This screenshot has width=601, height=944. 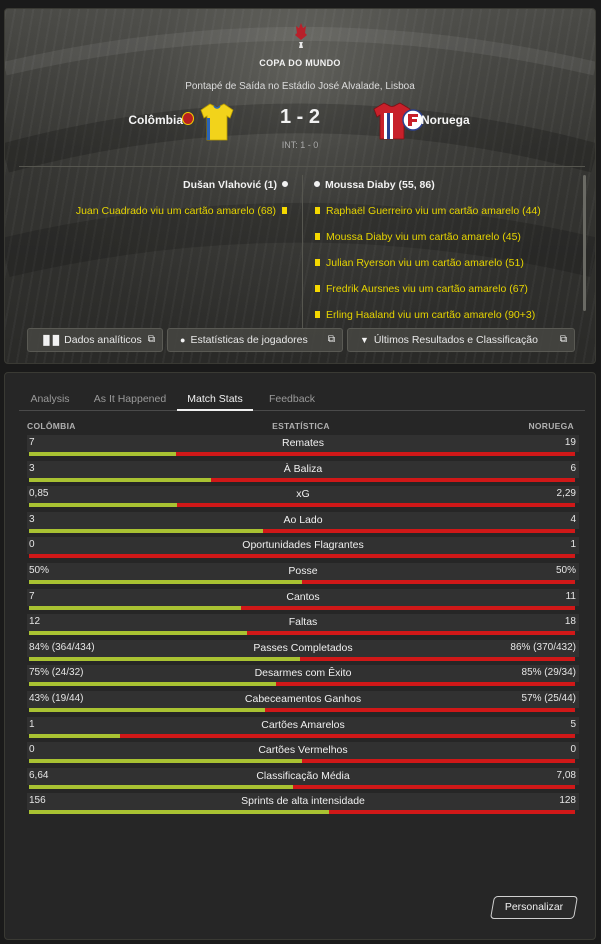 What do you see at coordinates (50, 399) in the screenshot?
I see `tab-analysis: Analysis` at bounding box center [50, 399].